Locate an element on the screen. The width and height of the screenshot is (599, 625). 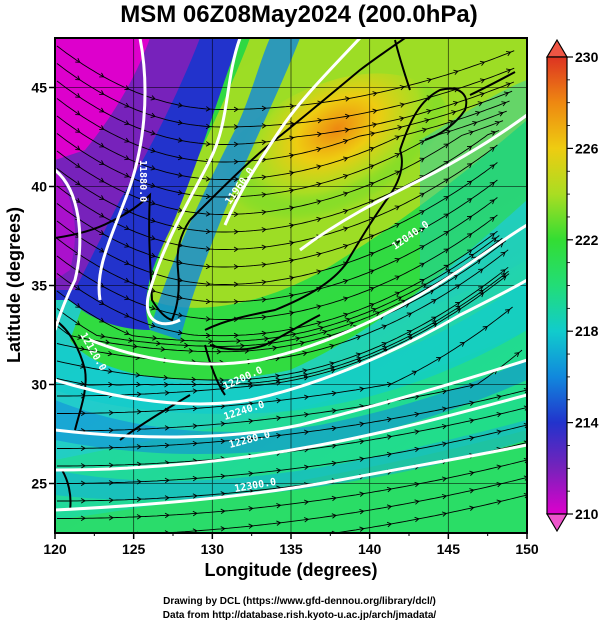
colorbar-top-arrow is located at coordinates (557, 48).